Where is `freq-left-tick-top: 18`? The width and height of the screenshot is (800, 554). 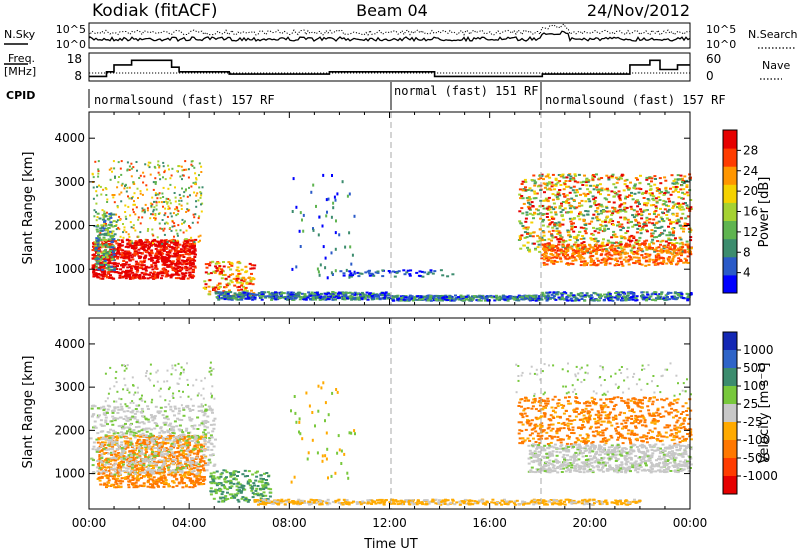 freq-left-tick-top: 18 is located at coordinates (74, 59).